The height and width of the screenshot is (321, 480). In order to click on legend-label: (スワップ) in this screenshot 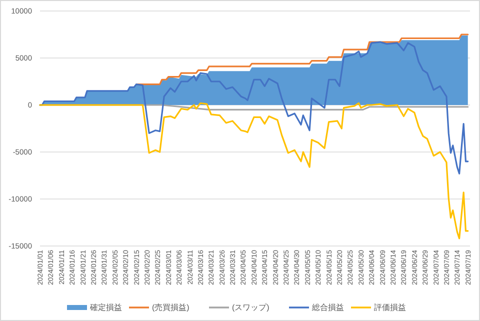, I will do `click(251, 307)`.